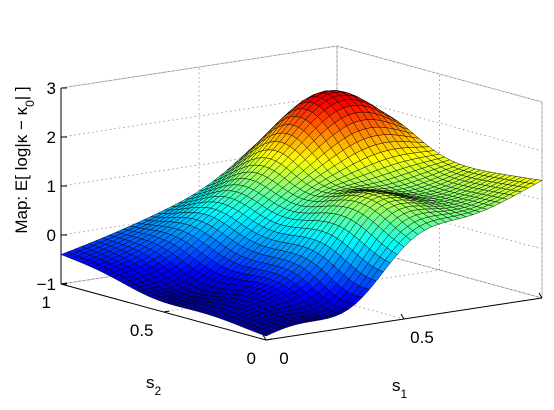  Describe the element at coordinates (150, 382) in the screenshot. I see `y-axis-label-main: s` at that location.